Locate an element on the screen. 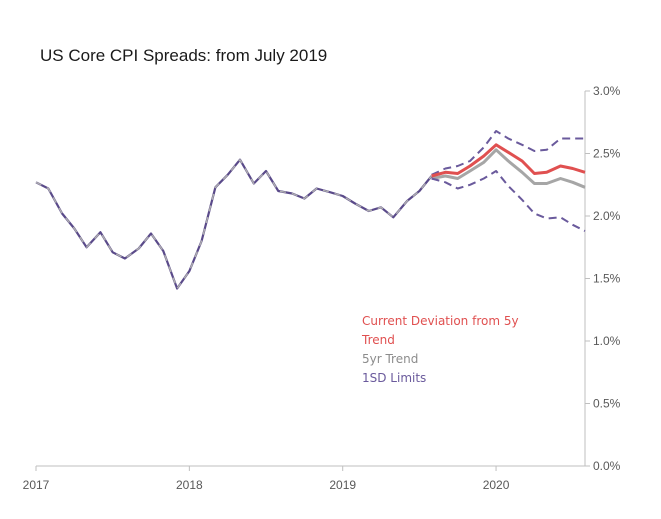 The width and height of the screenshot is (661, 519). chart-title: US Core CPI Spreads: from July 2019 is located at coordinates (184, 55).